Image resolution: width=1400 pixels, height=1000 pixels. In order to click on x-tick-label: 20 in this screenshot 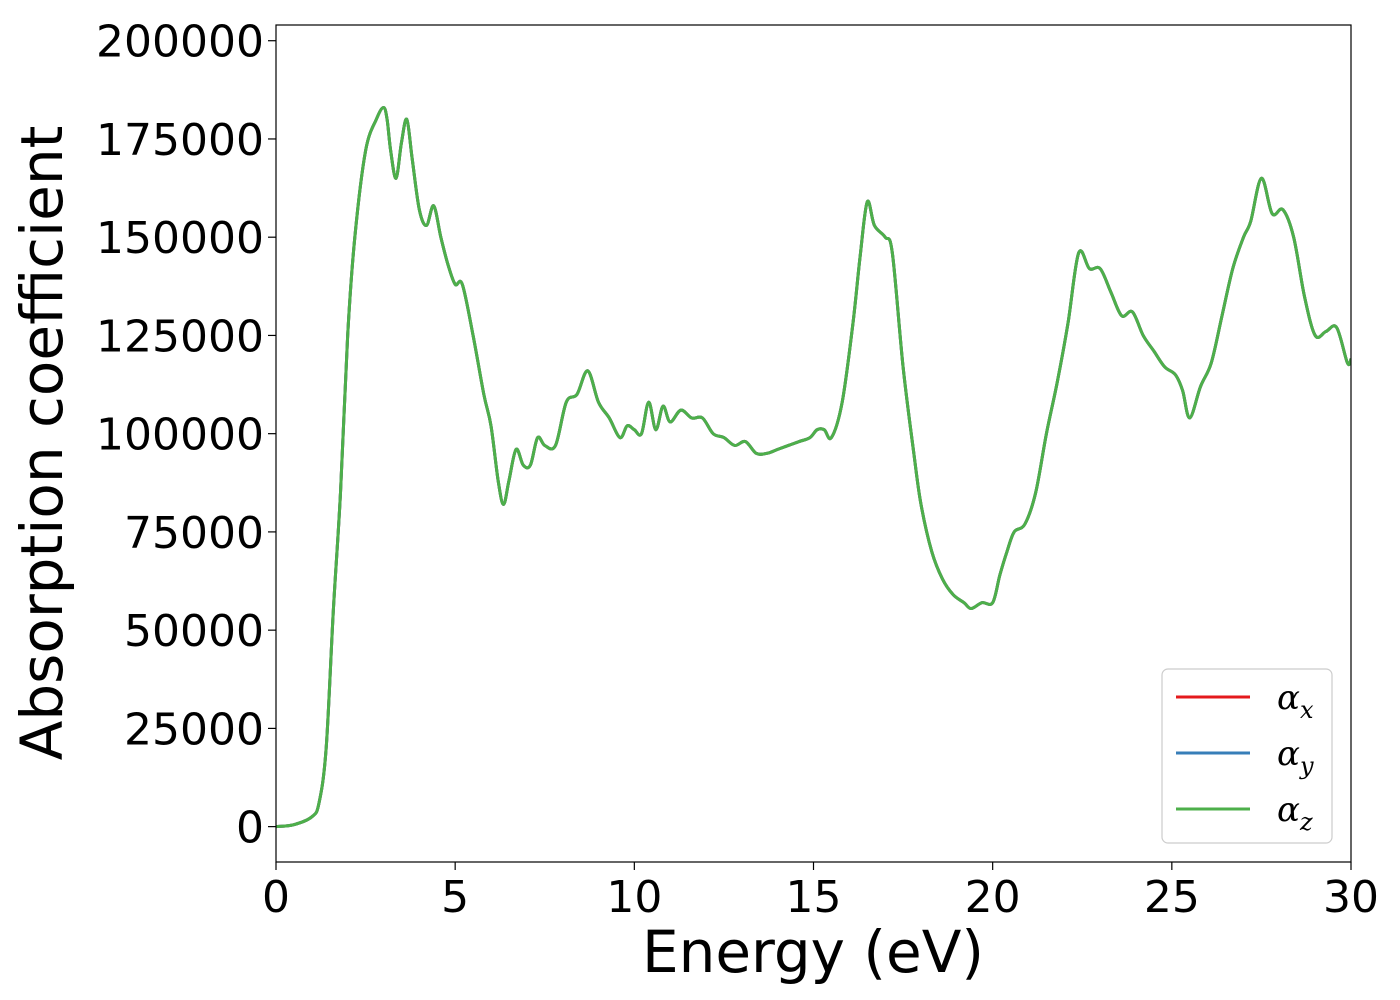, I will do `click(993, 897)`.